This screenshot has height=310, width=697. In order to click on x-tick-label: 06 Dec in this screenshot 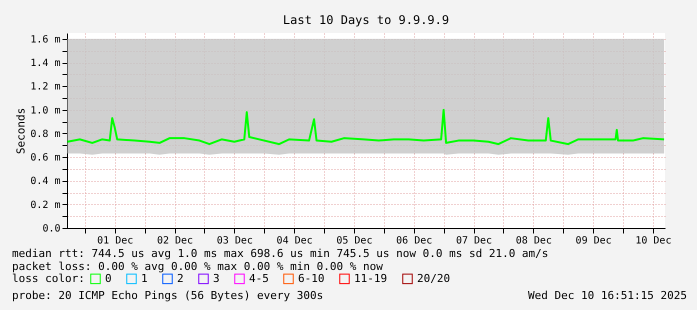, I will do `click(414, 241)`.